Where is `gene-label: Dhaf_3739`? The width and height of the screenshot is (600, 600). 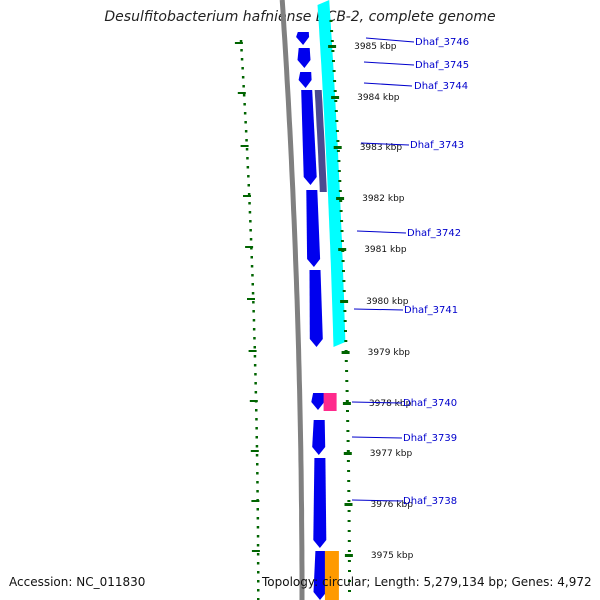 gene-label: Dhaf_3739 is located at coordinates (430, 438).